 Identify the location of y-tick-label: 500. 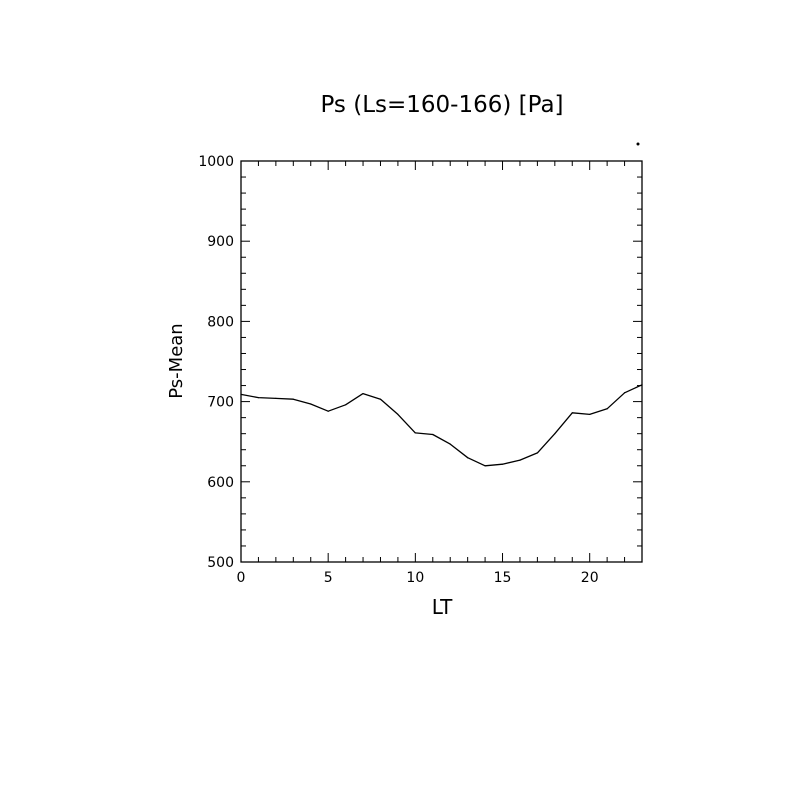
(220, 563).